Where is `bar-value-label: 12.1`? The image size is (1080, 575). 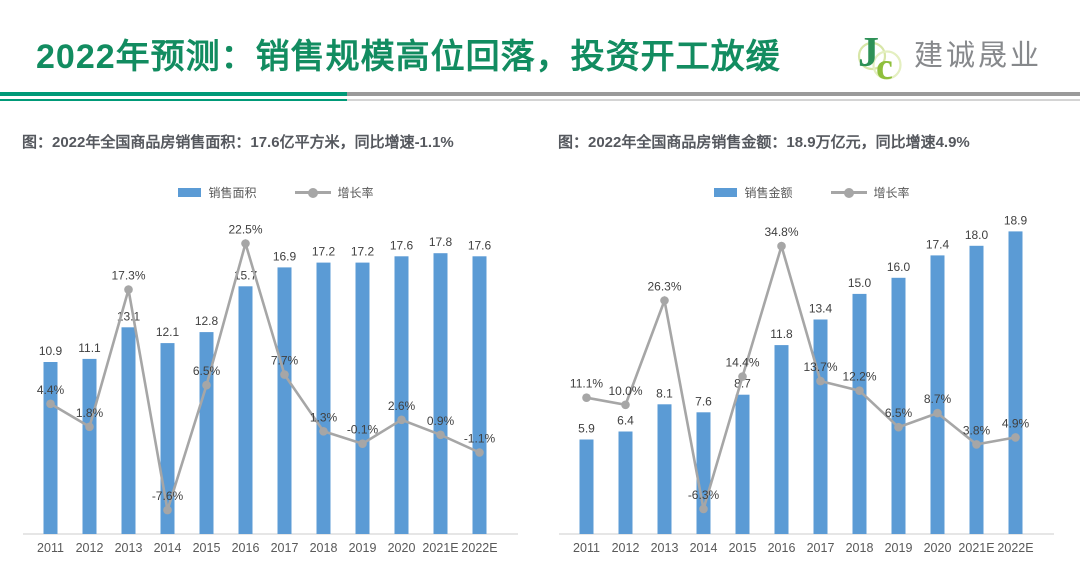 bar-value-label: 12.1 is located at coordinates (168, 332).